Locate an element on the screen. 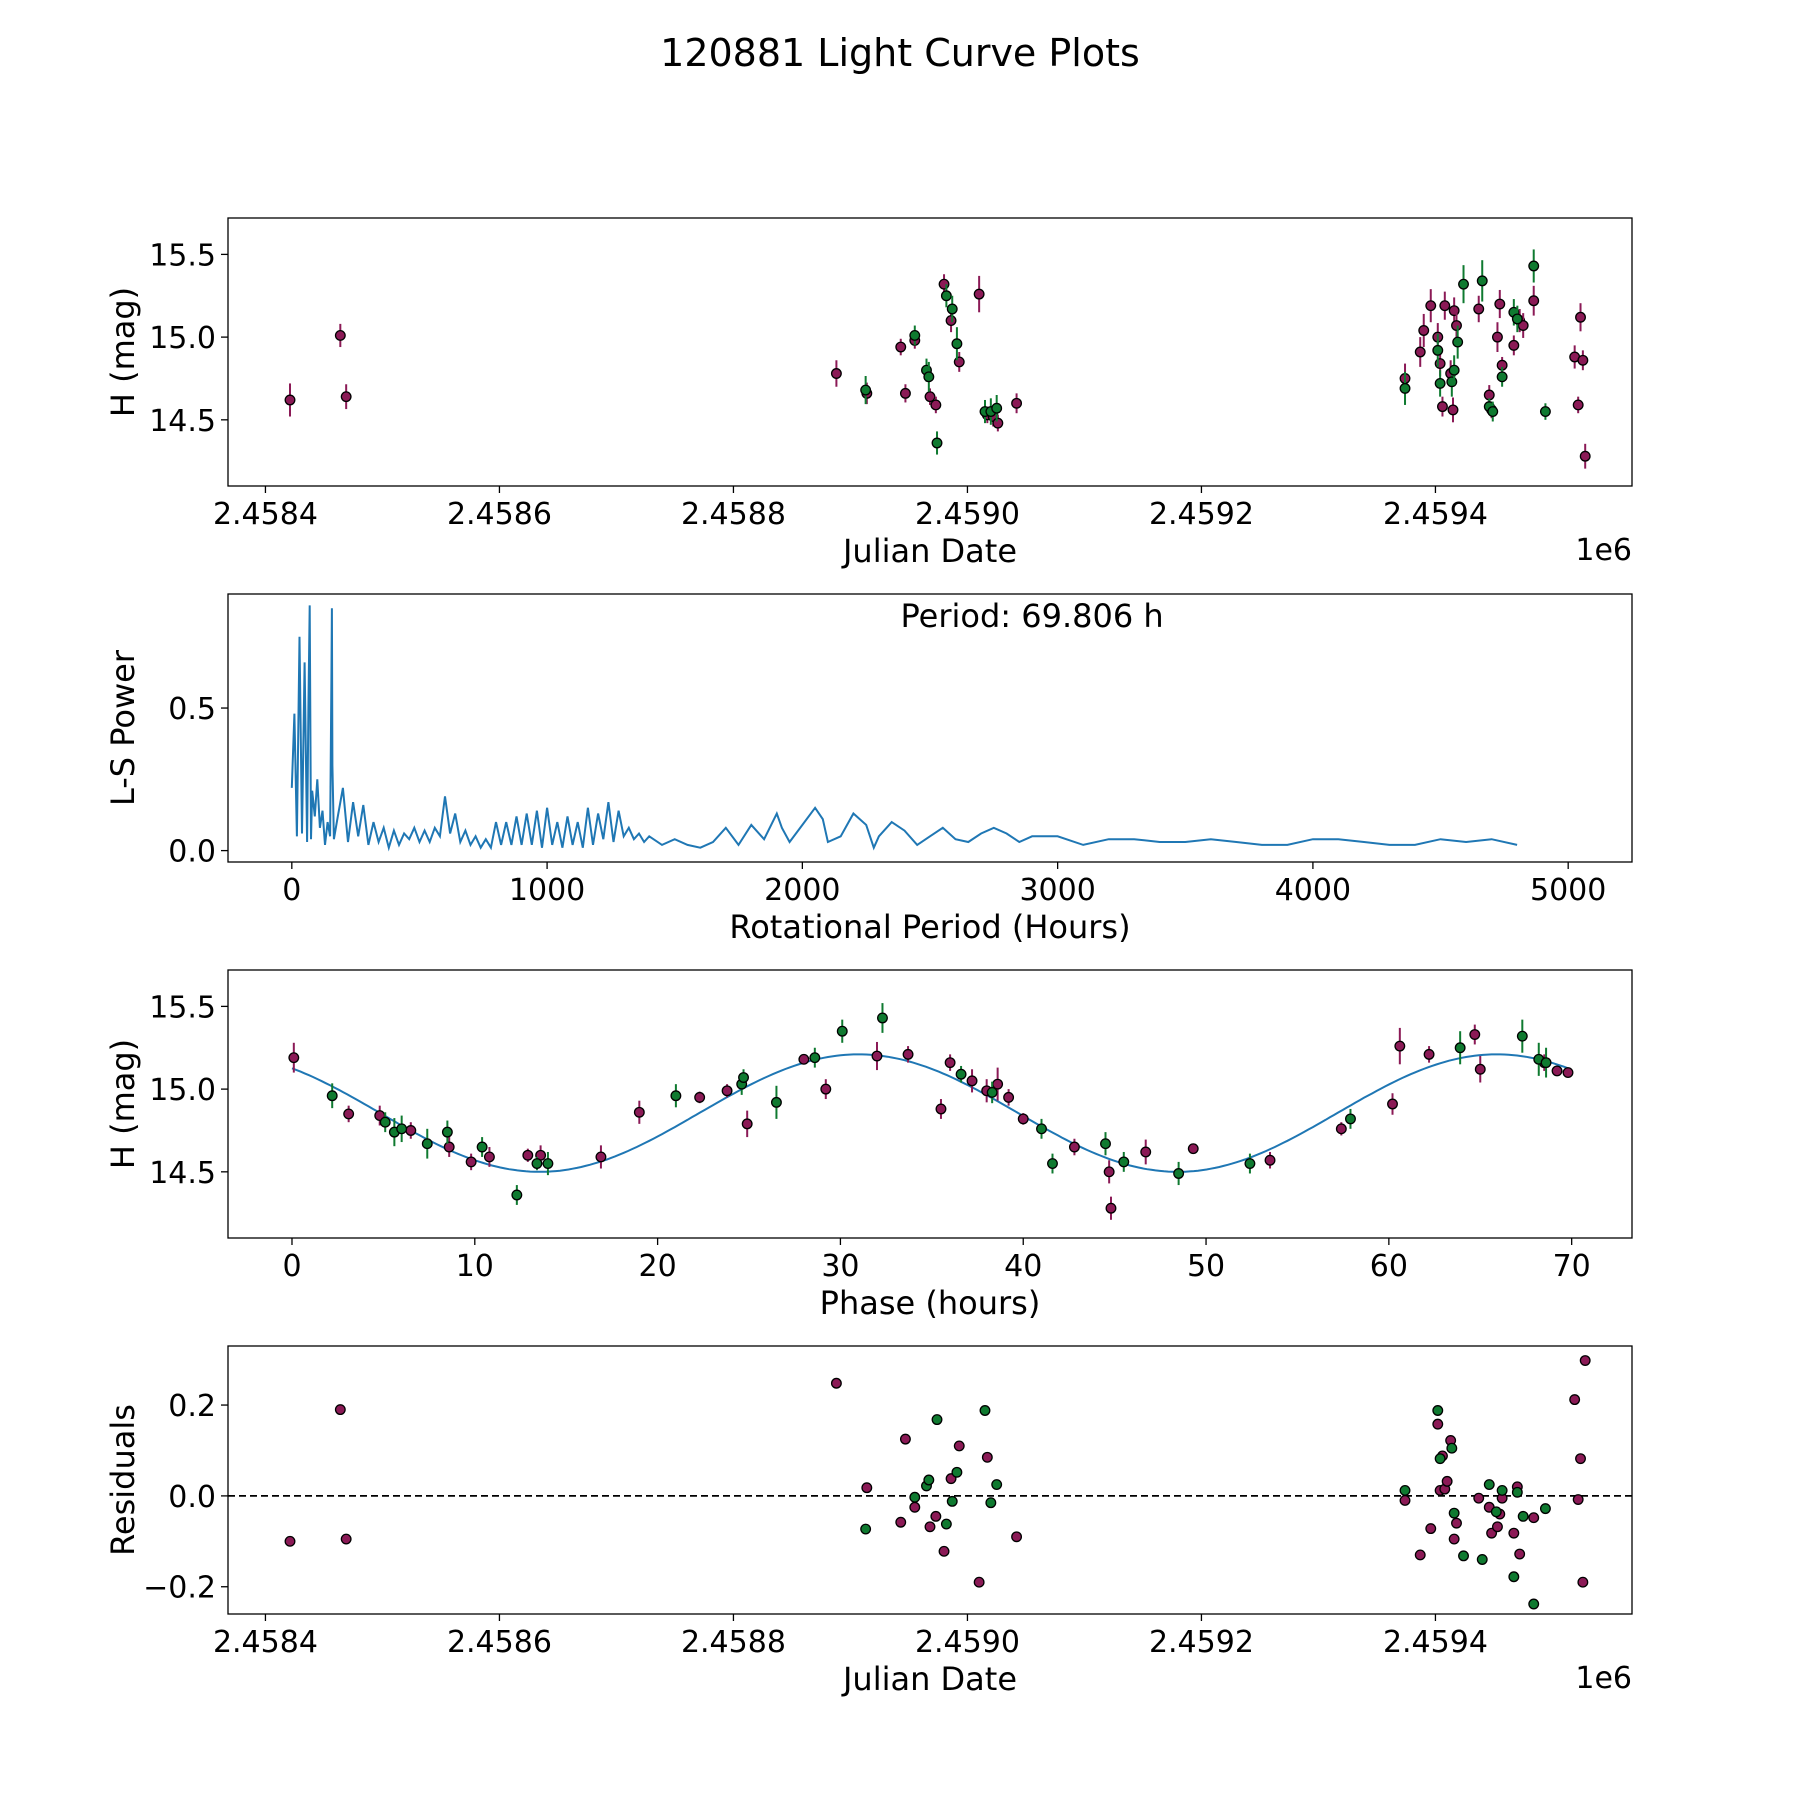 Image resolution: width=1800 pixels, height=1800 pixels. x-tick-label: 0 is located at coordinates (291, 1266).